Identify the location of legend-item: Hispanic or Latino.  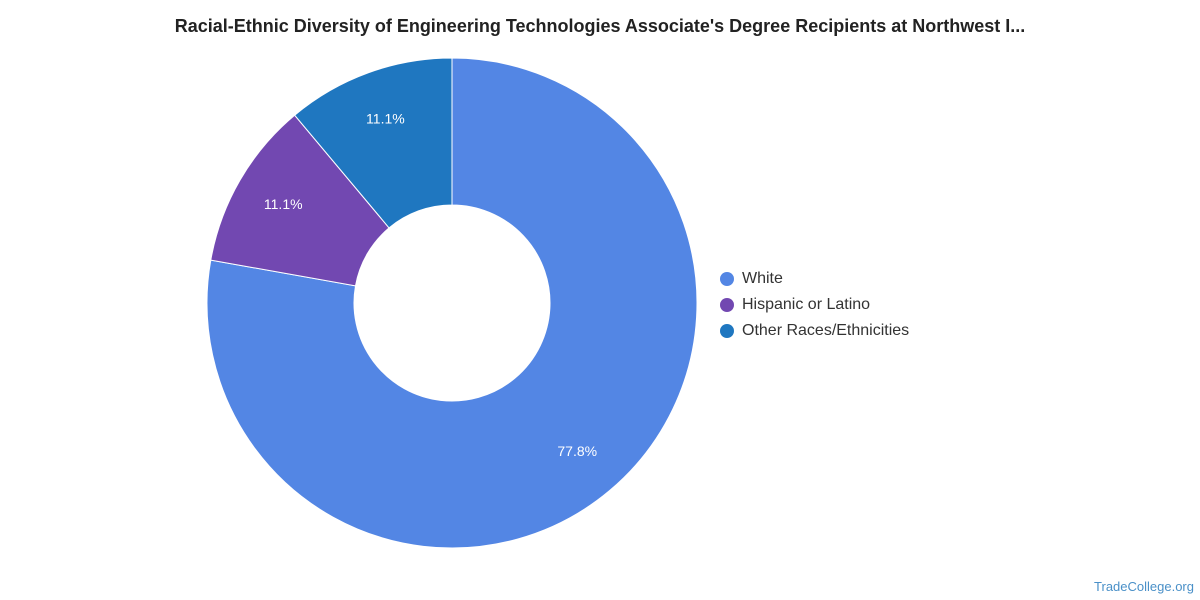
(814, 305).